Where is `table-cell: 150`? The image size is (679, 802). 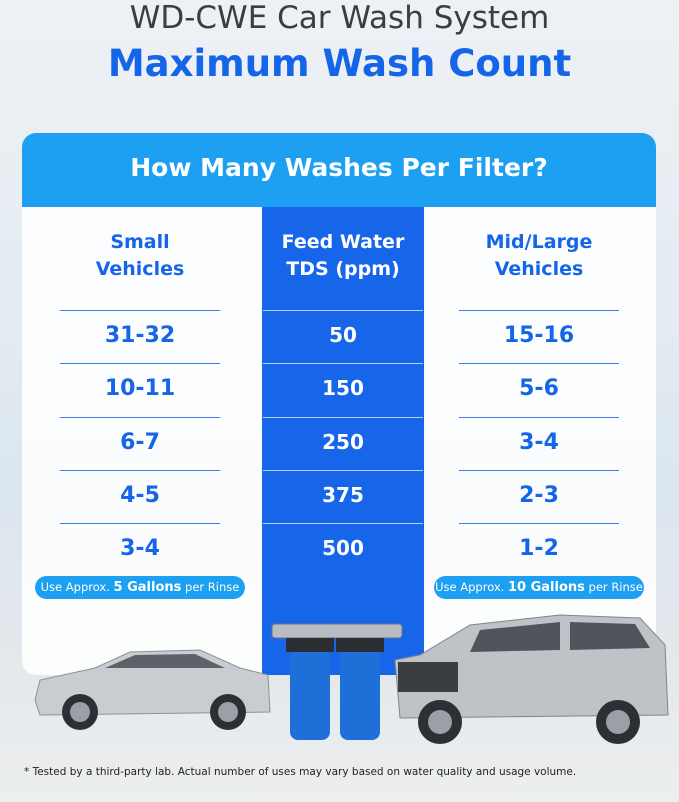
table-cell: 150 is located at coordinates (343, 388).